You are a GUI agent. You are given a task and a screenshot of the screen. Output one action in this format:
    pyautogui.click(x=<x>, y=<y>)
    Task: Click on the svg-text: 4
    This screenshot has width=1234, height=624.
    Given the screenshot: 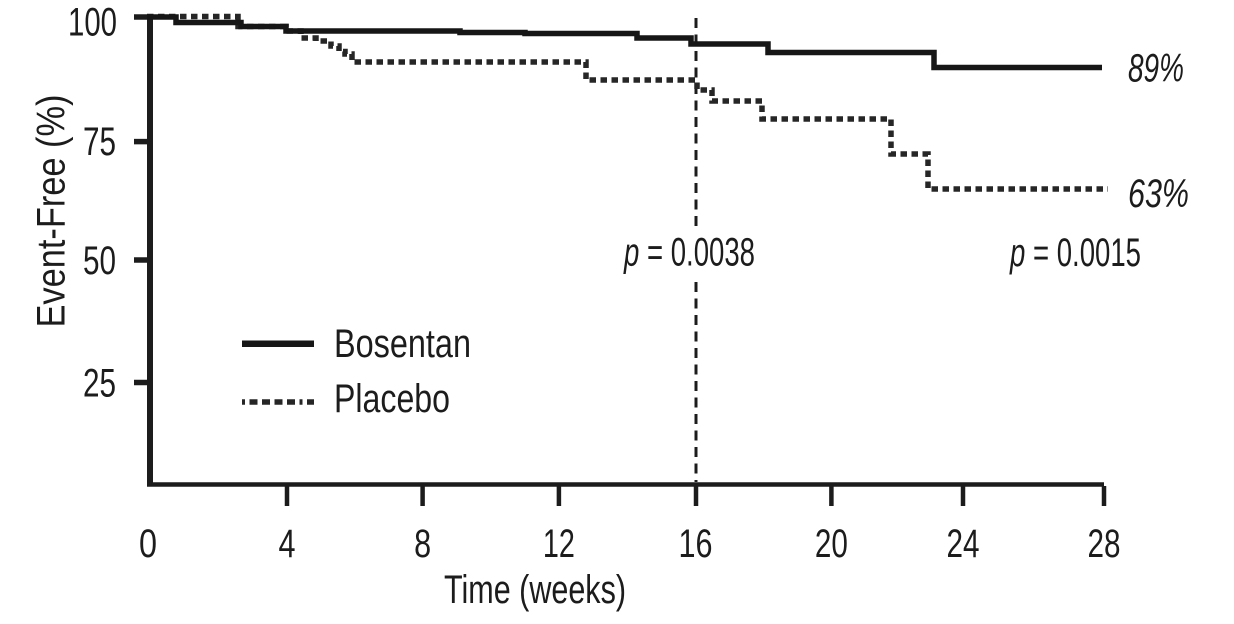 What is the action you would take?
    pyautogui.click(x=287, y=544)
    